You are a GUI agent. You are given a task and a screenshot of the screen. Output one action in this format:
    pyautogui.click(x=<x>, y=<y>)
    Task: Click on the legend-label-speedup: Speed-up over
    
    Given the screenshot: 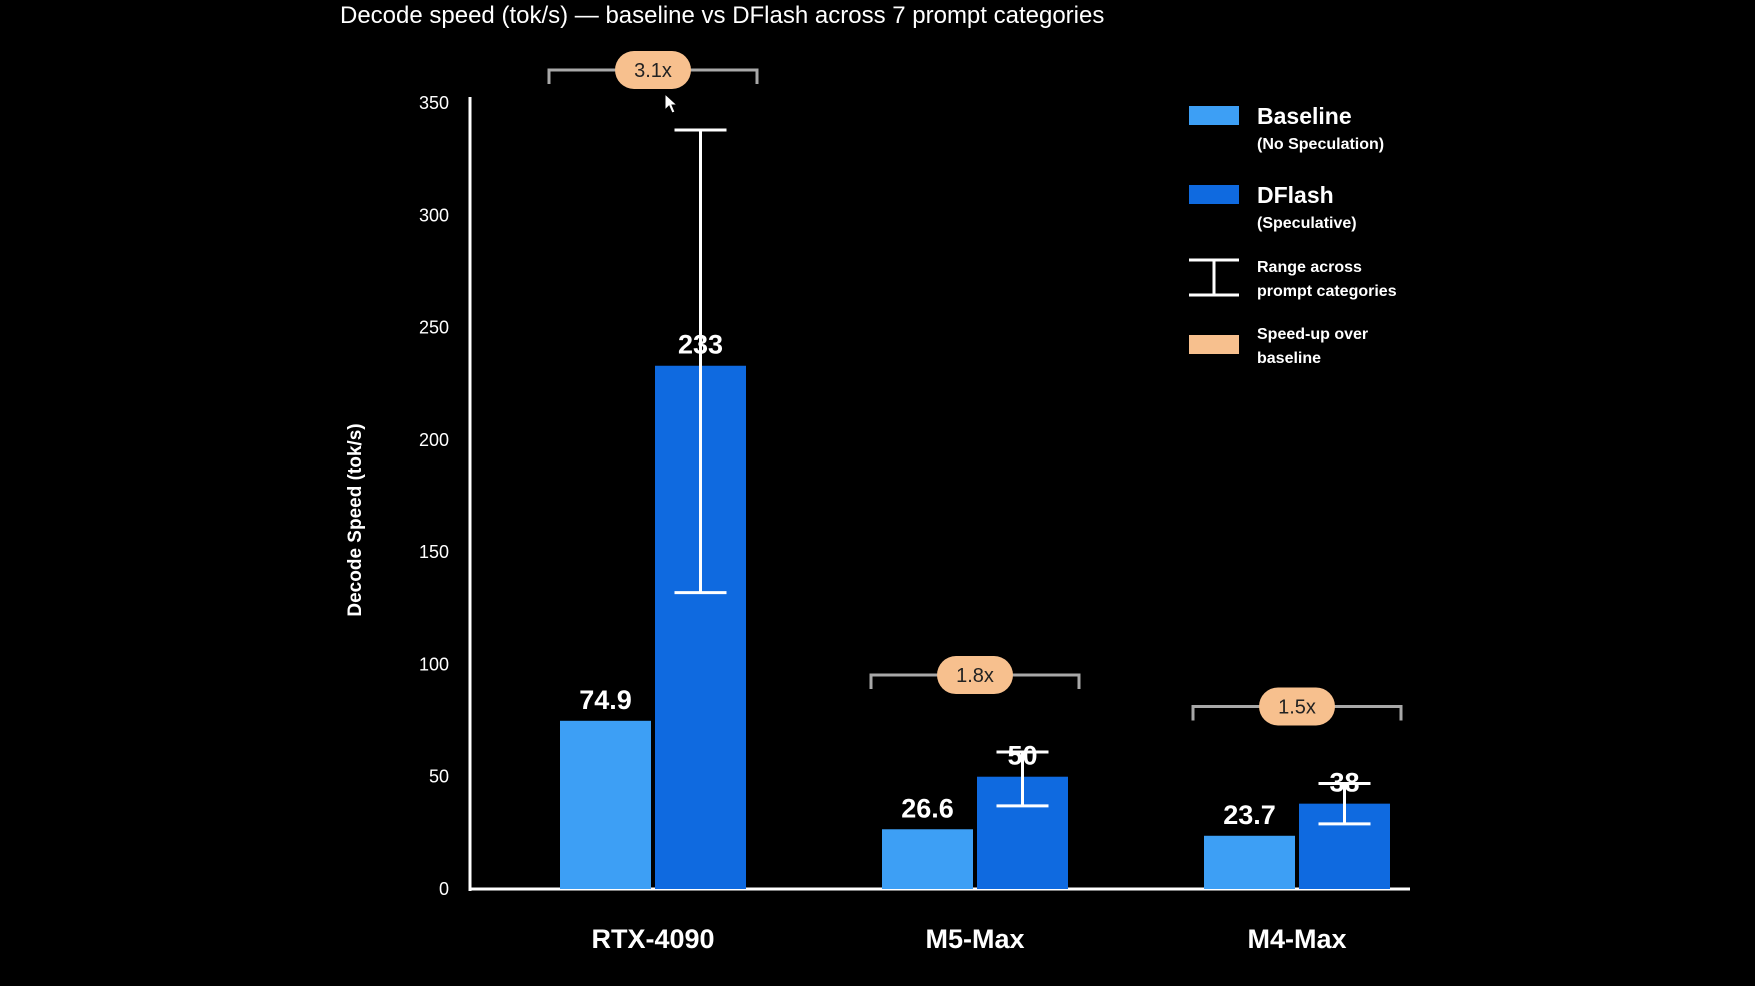 What is the action you would take?
    pyautogui.click(x=1312, y=334)
    